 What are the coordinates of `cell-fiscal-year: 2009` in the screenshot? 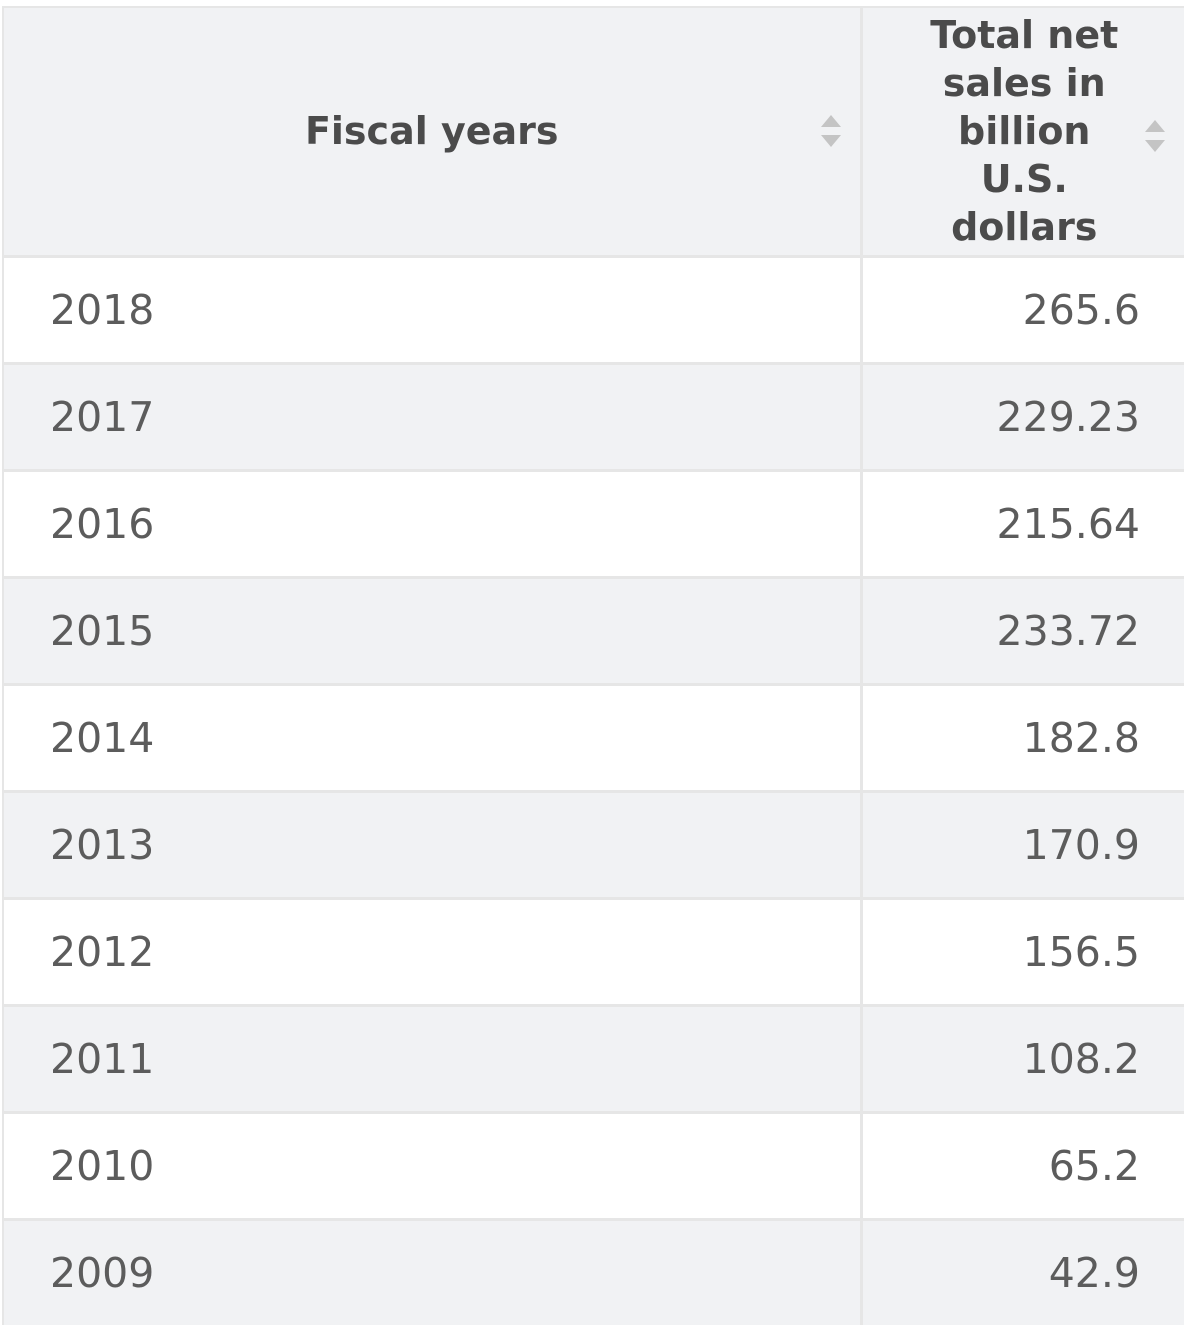 It's located at (432, 1272).